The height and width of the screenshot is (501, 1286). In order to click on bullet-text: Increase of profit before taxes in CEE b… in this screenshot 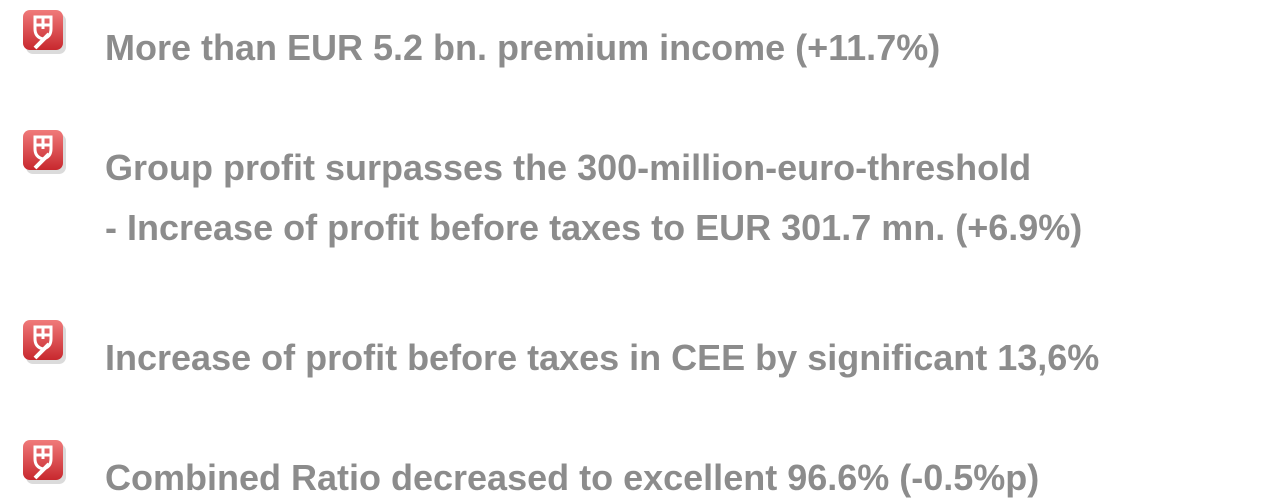, I will do `click(602, 357)`.